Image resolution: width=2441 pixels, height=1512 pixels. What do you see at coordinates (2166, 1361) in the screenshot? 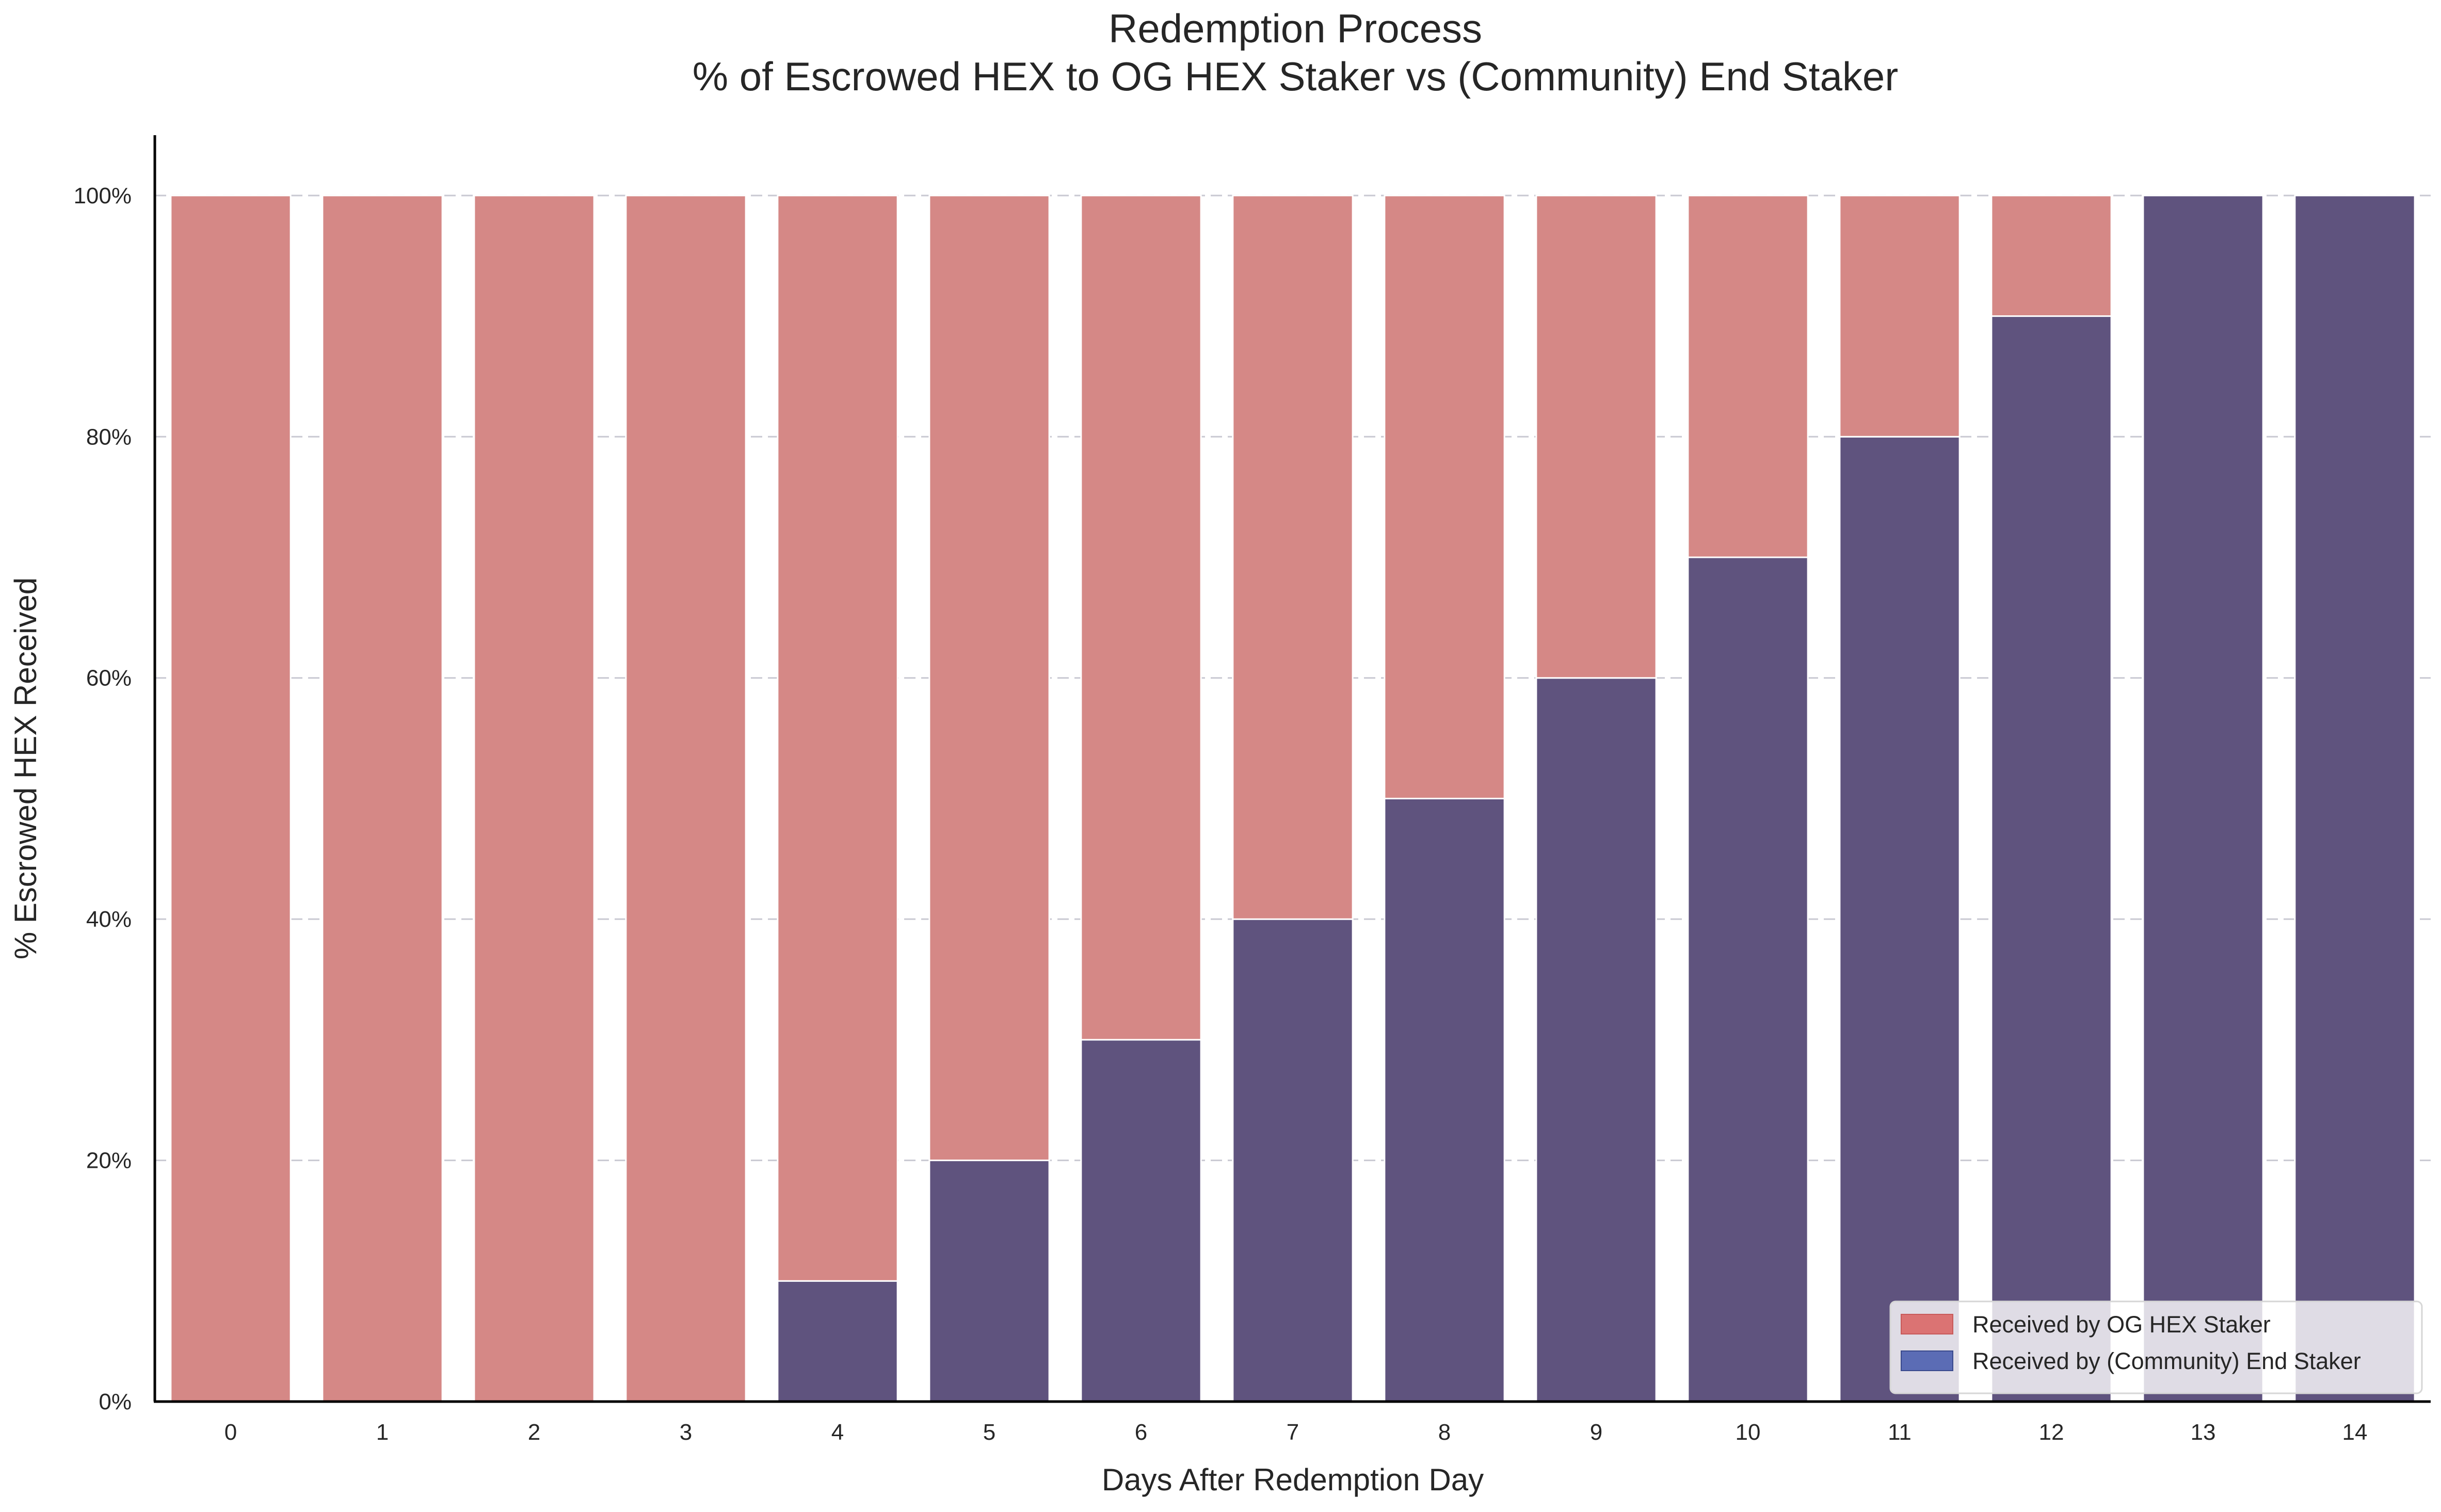
I see `legend-label-end-staker: Received by (Community) End Staker` at bounding box center [2166, 1361].